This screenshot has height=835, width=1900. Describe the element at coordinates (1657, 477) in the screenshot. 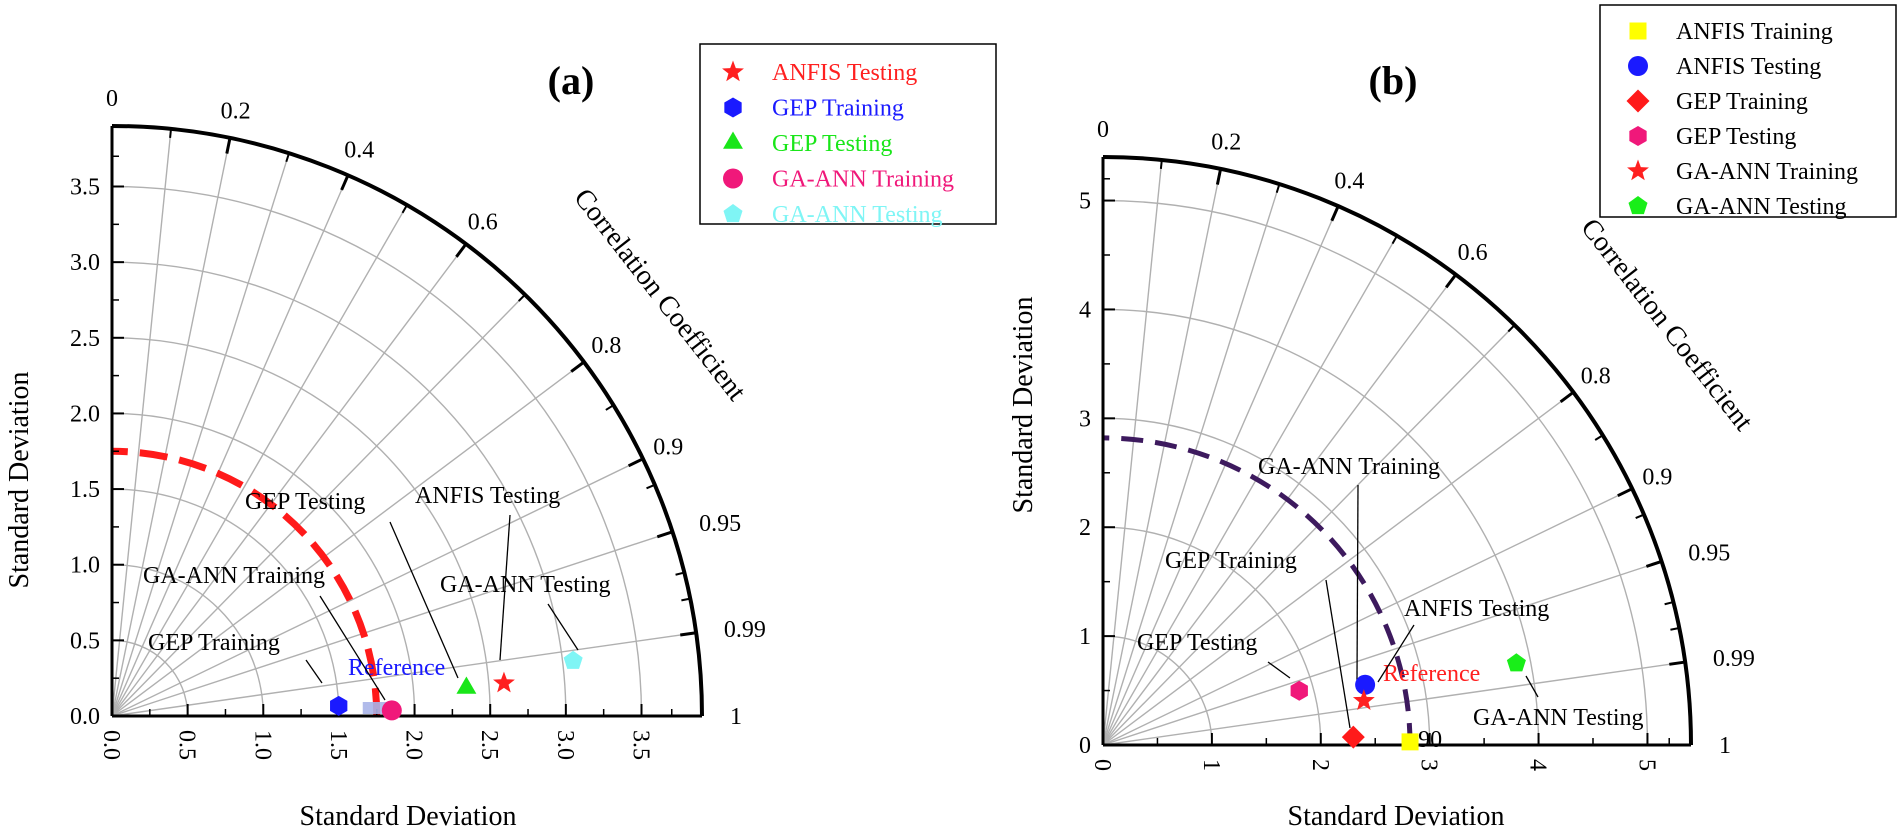

I see `corr-tick-label: 0.9` at that location.